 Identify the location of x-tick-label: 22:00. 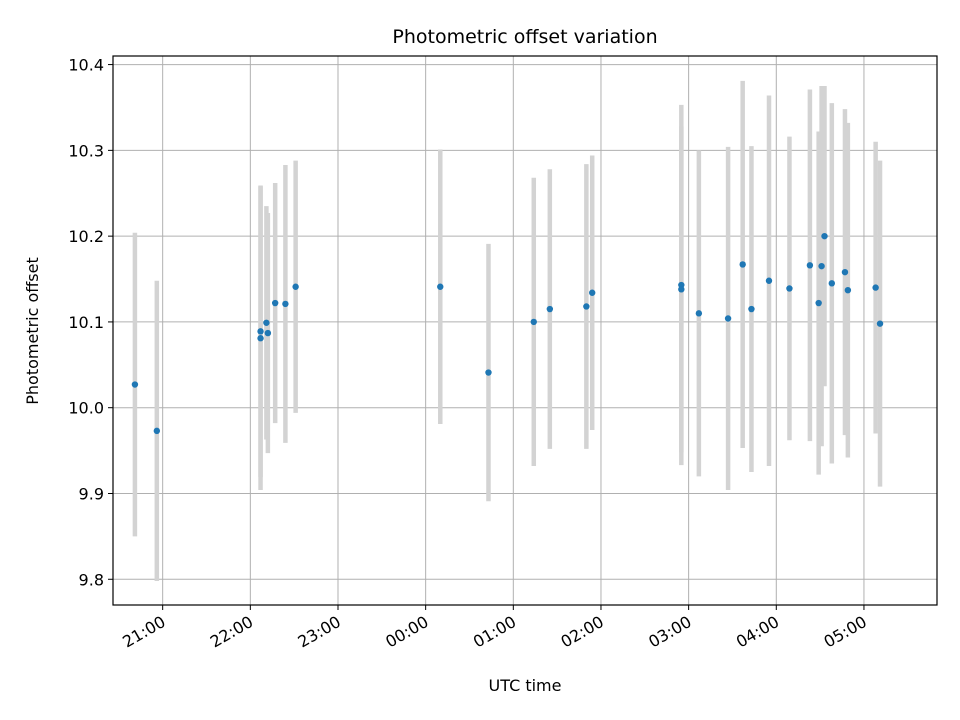
(231, 632).